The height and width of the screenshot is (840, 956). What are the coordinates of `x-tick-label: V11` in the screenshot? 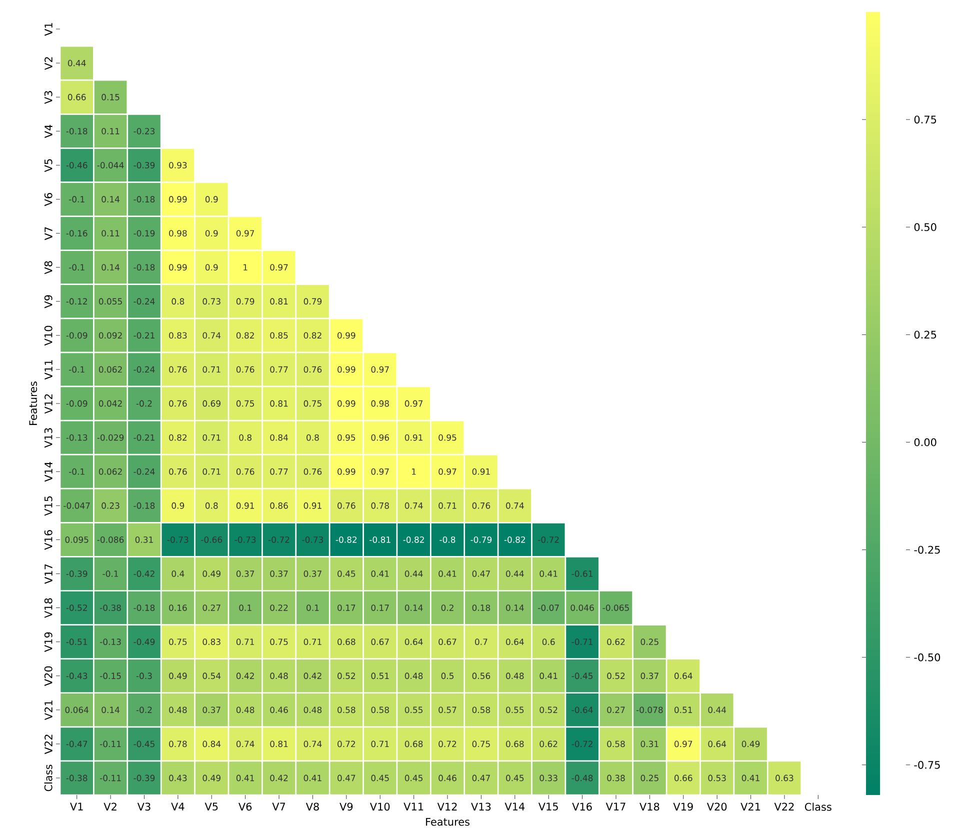 It's located at (414, 806).